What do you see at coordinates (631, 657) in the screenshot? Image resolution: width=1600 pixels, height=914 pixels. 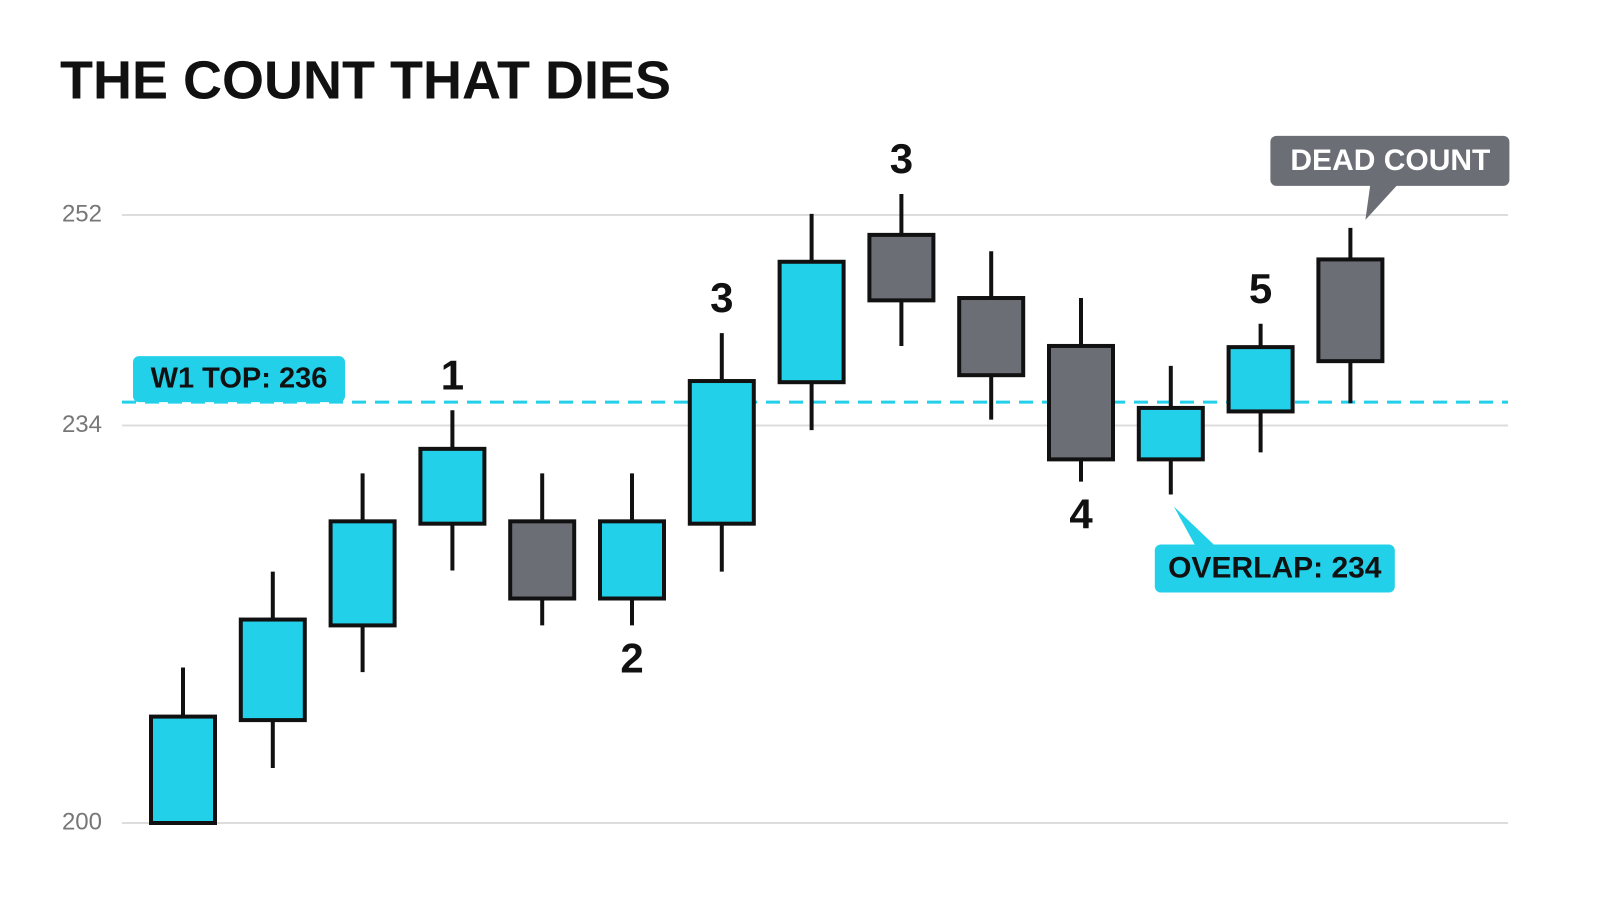 I see `wave-label: 2` at bounding box center [631, 657].